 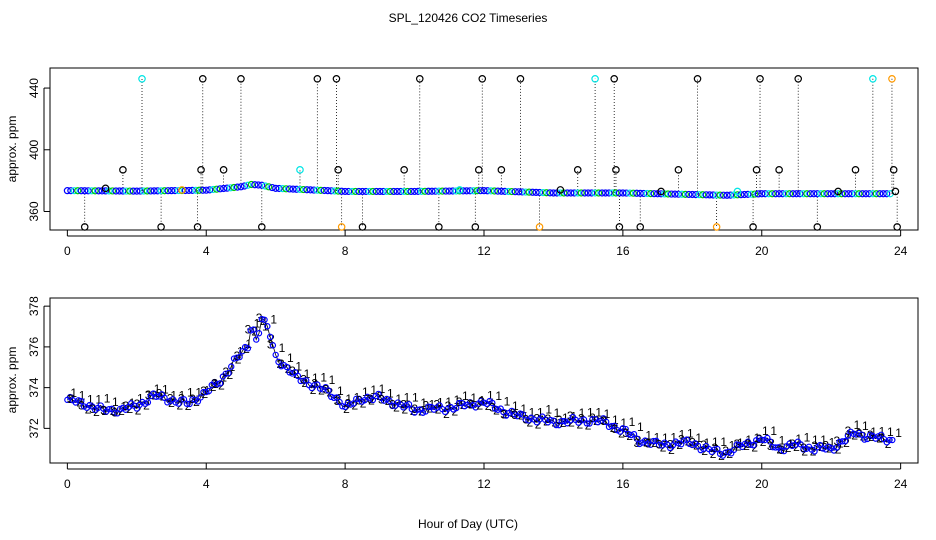 I want to click on top-x-tick-label: 8, so click(x=345, y=251).